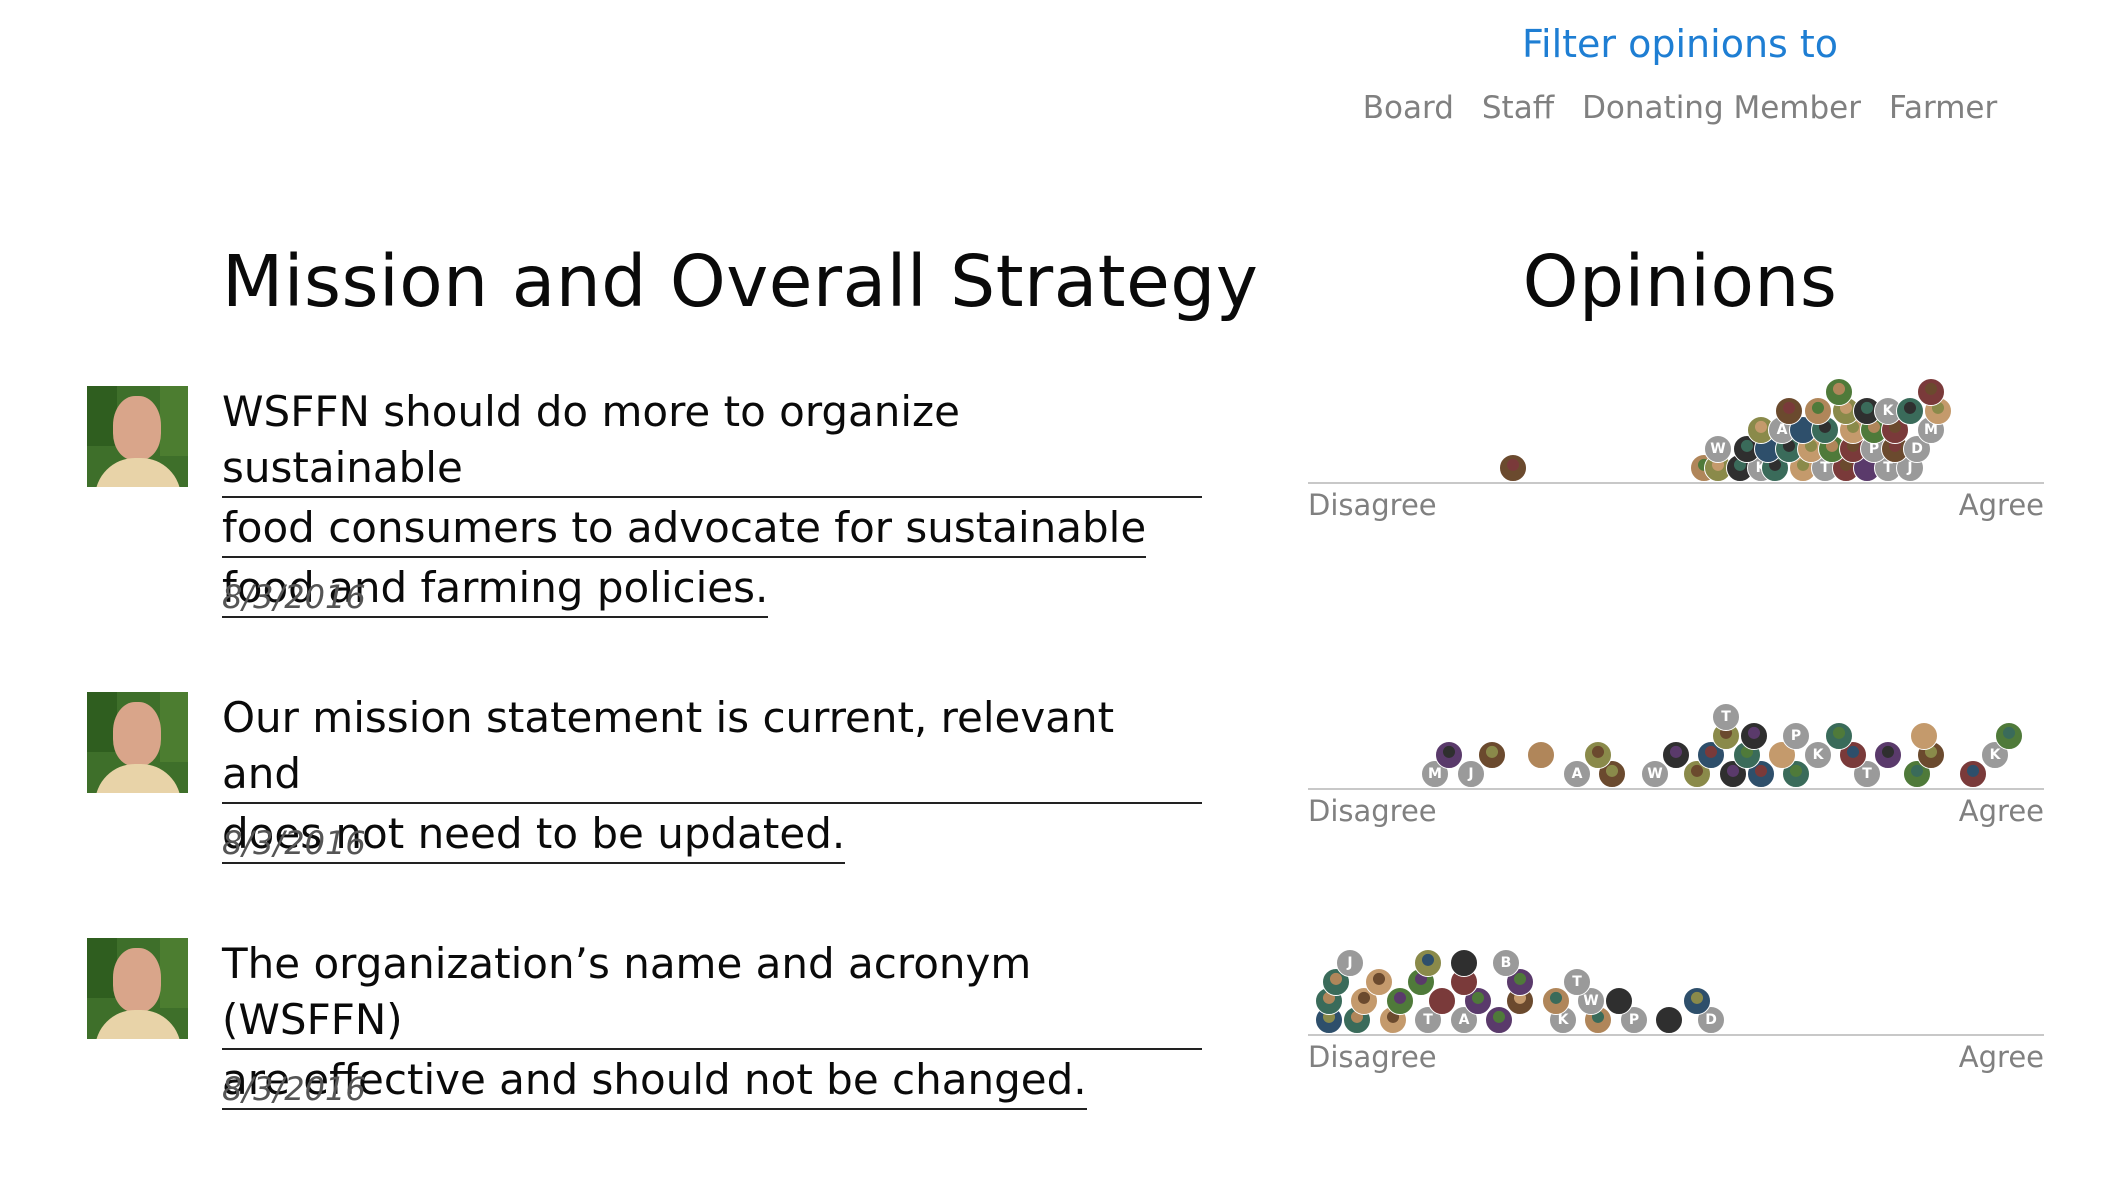 The image size is (2108, 1202). Describe the element at coordinates (1408, 108) in the screenshot. I see `filter-board: Board` at that location.